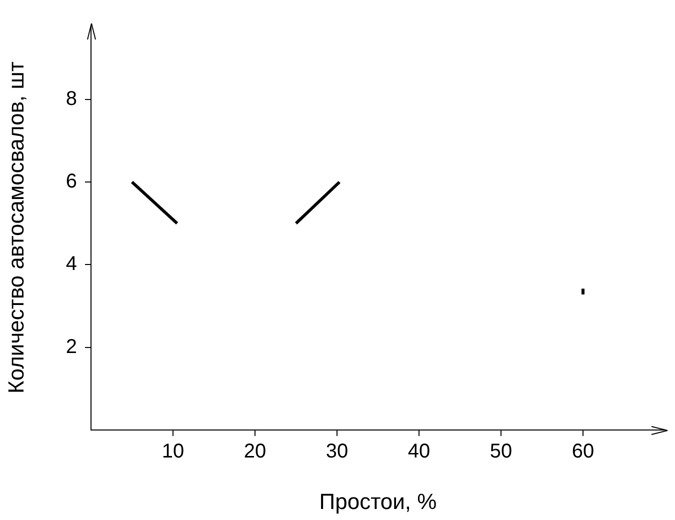 The height and width of the screenshot is (520, 675). Describe the element at coordinates (71, 264) in the screenshot. I see `y-tick-label: 4` at that location.